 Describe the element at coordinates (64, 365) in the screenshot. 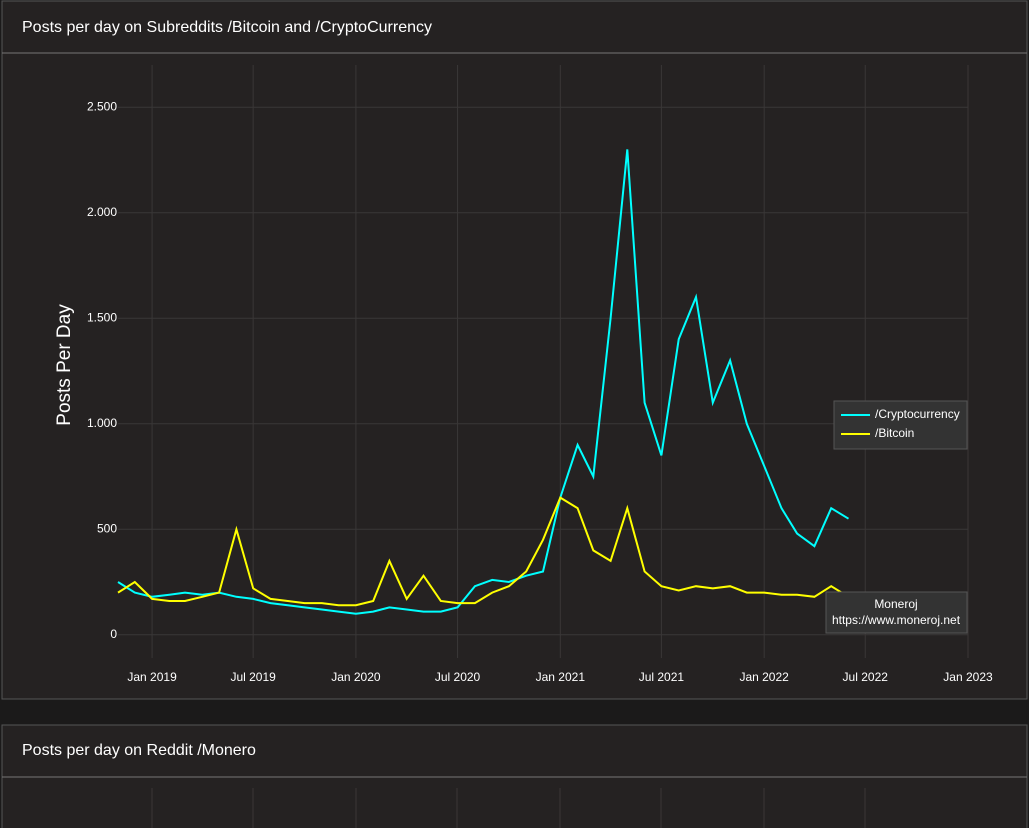

I see `y-axis-title: Posts Per Day` at that location.